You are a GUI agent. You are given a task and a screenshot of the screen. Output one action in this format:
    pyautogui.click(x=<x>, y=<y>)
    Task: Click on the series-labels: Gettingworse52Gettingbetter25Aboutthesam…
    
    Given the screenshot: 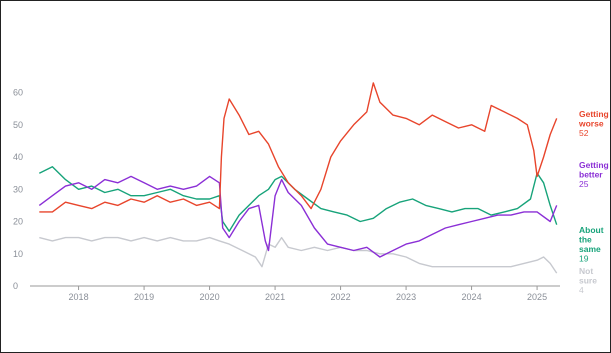 What is the action you would take?
    pyautogui.click(x=593, y=202)
    